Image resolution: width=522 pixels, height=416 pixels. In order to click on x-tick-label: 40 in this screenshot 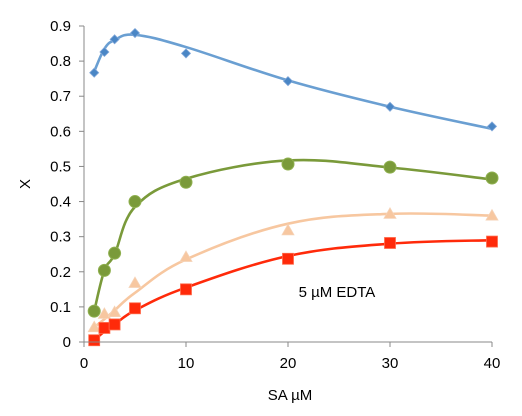, I will do `click(492, 363)`.